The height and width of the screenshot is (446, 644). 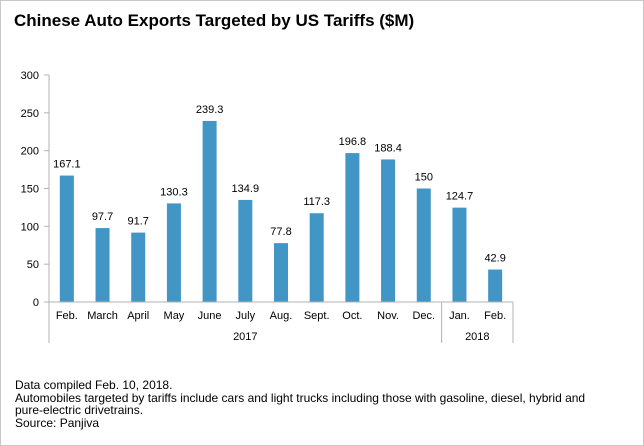 I want to click on bar-value-label: 167.1, so click(x=67, y=165).